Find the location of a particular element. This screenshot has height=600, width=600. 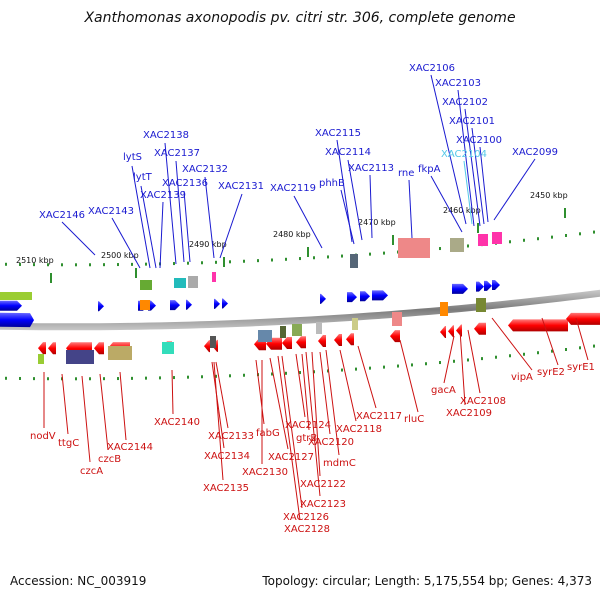

gene-label-top: XAC2106 is located at coordinates (432, 68).